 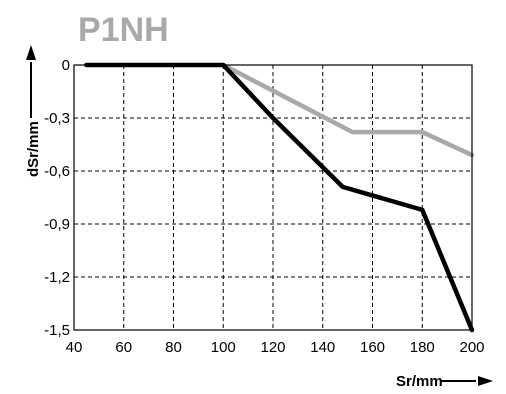 I want to click on x-tick-label: 100, so click(x=223, y=347).